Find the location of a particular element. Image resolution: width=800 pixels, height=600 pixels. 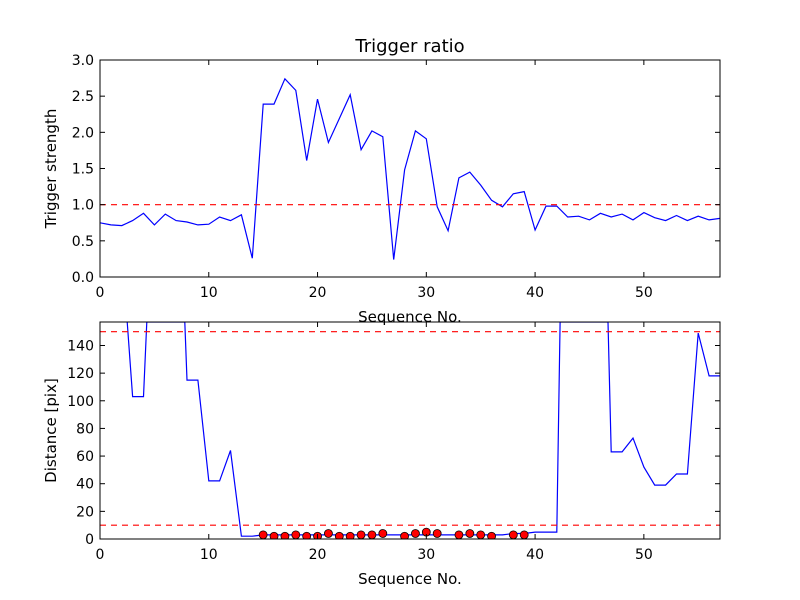

y-tick-label: 1.0 is located at coordinates (83, 206).